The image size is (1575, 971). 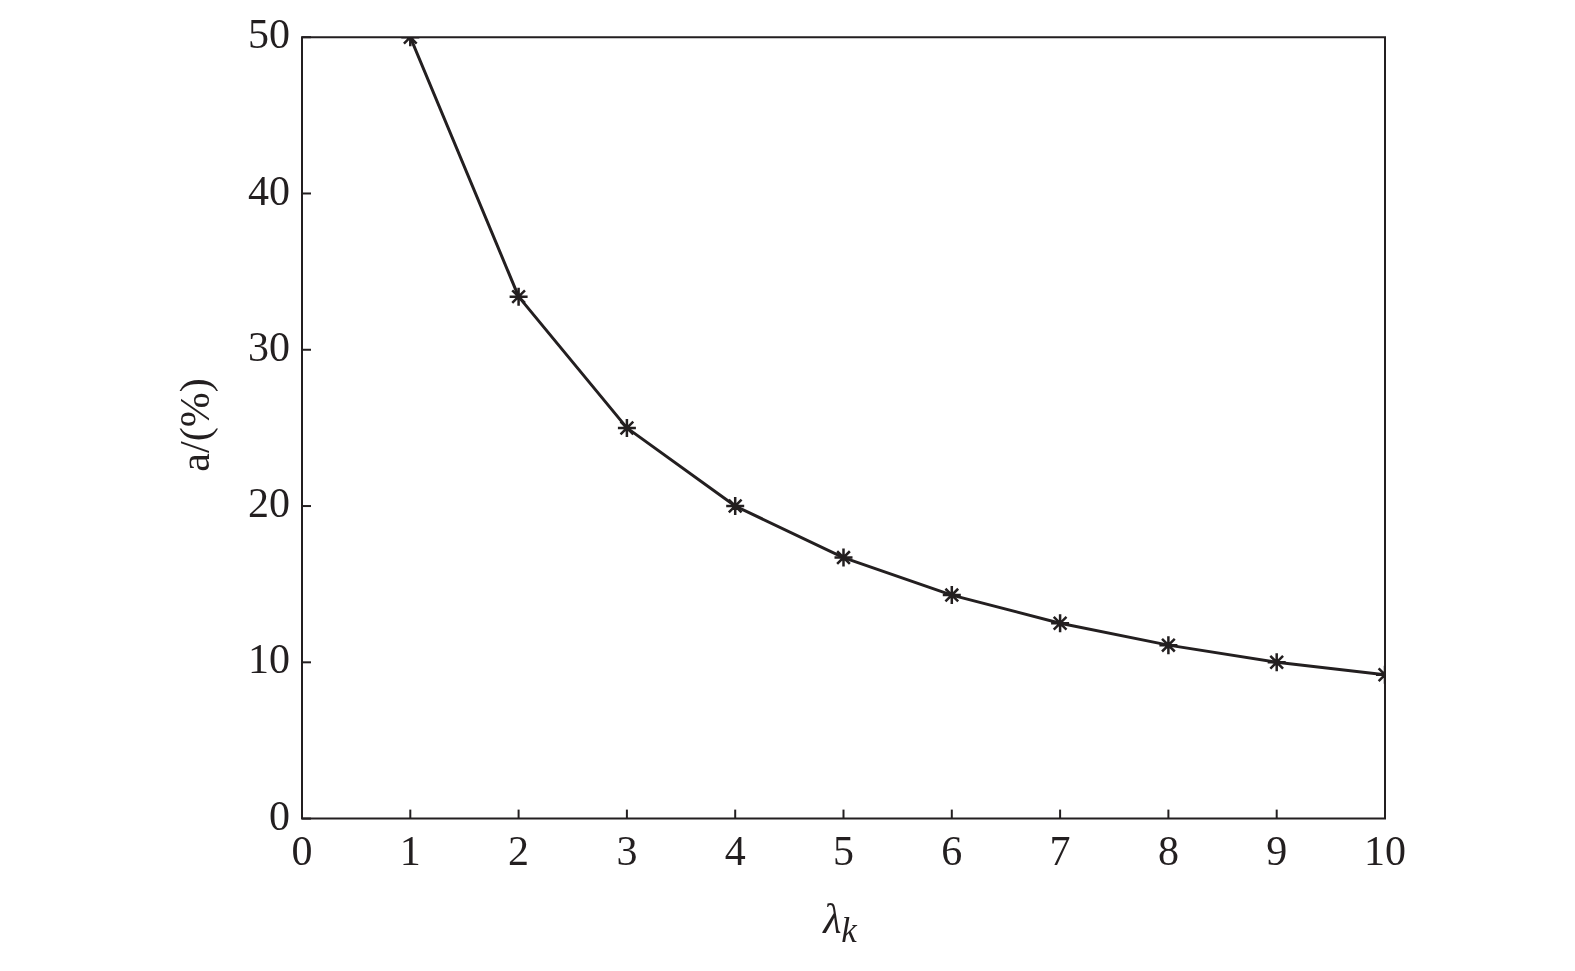 I want to click on x-tick-label: 2, so click(x=519, y=850).